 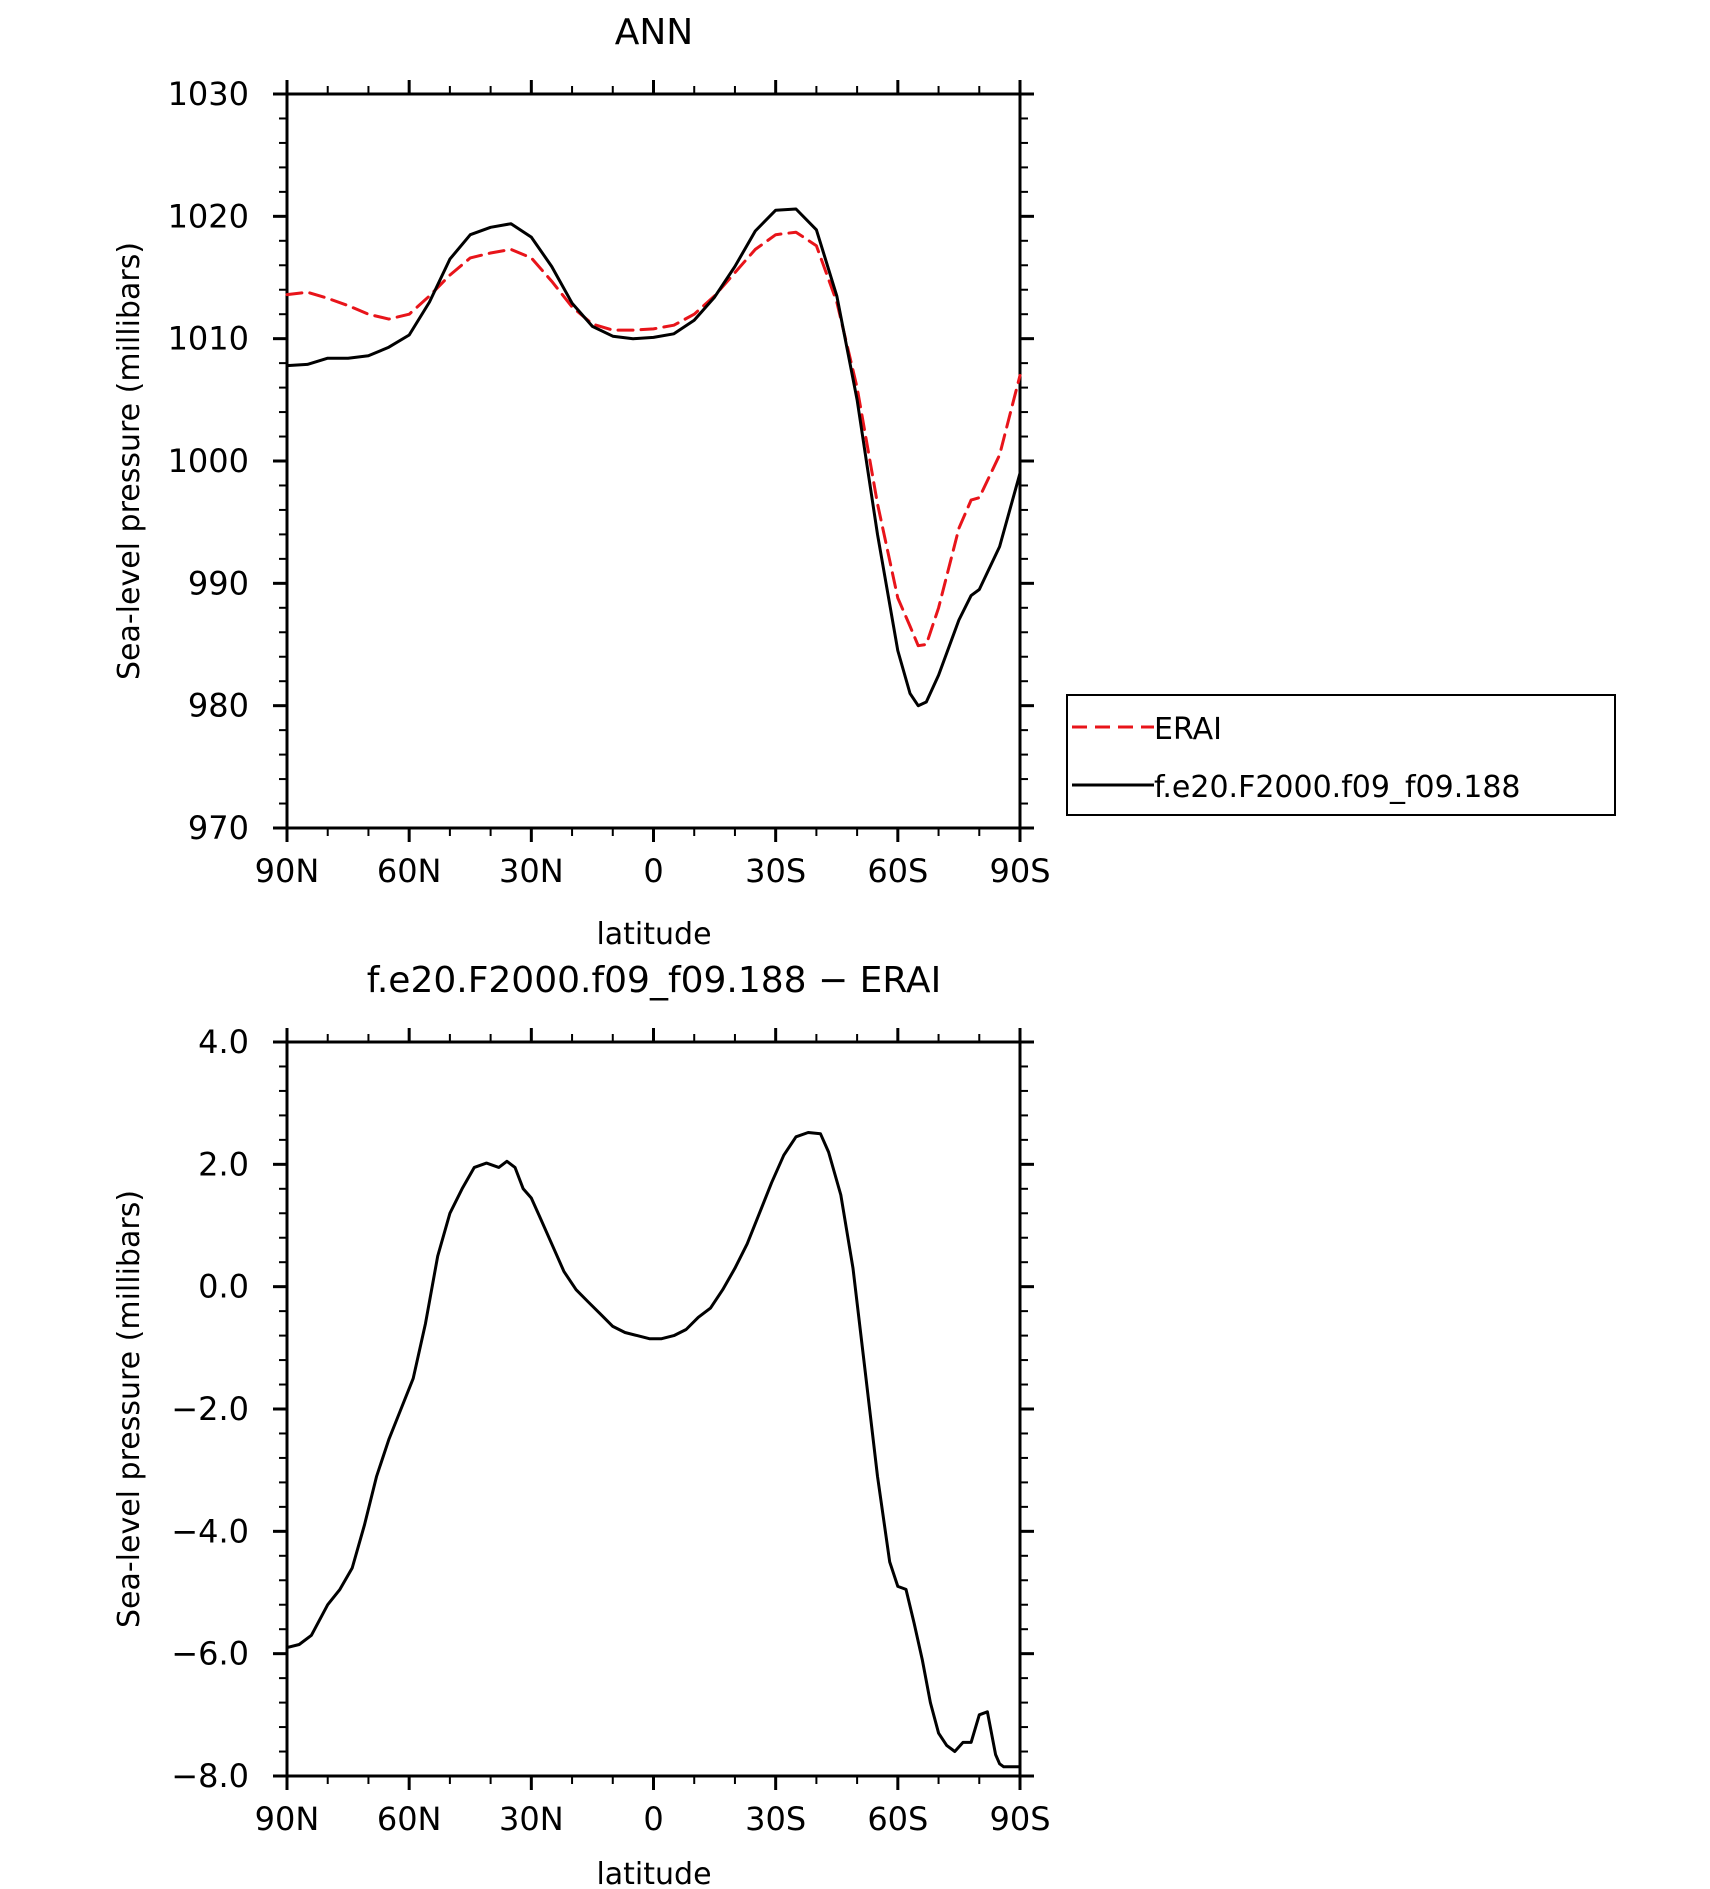 I want to click on legend-label-erai: ERAI, so click(x=1188, y=729).